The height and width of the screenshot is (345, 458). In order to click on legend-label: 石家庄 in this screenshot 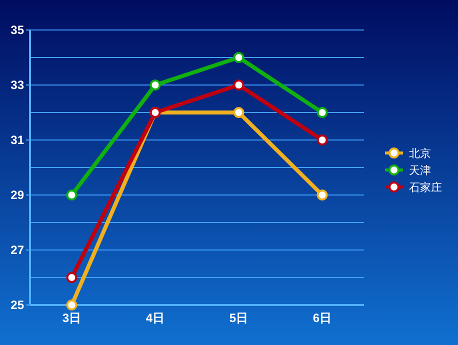, I will do `click(425, 187)`.